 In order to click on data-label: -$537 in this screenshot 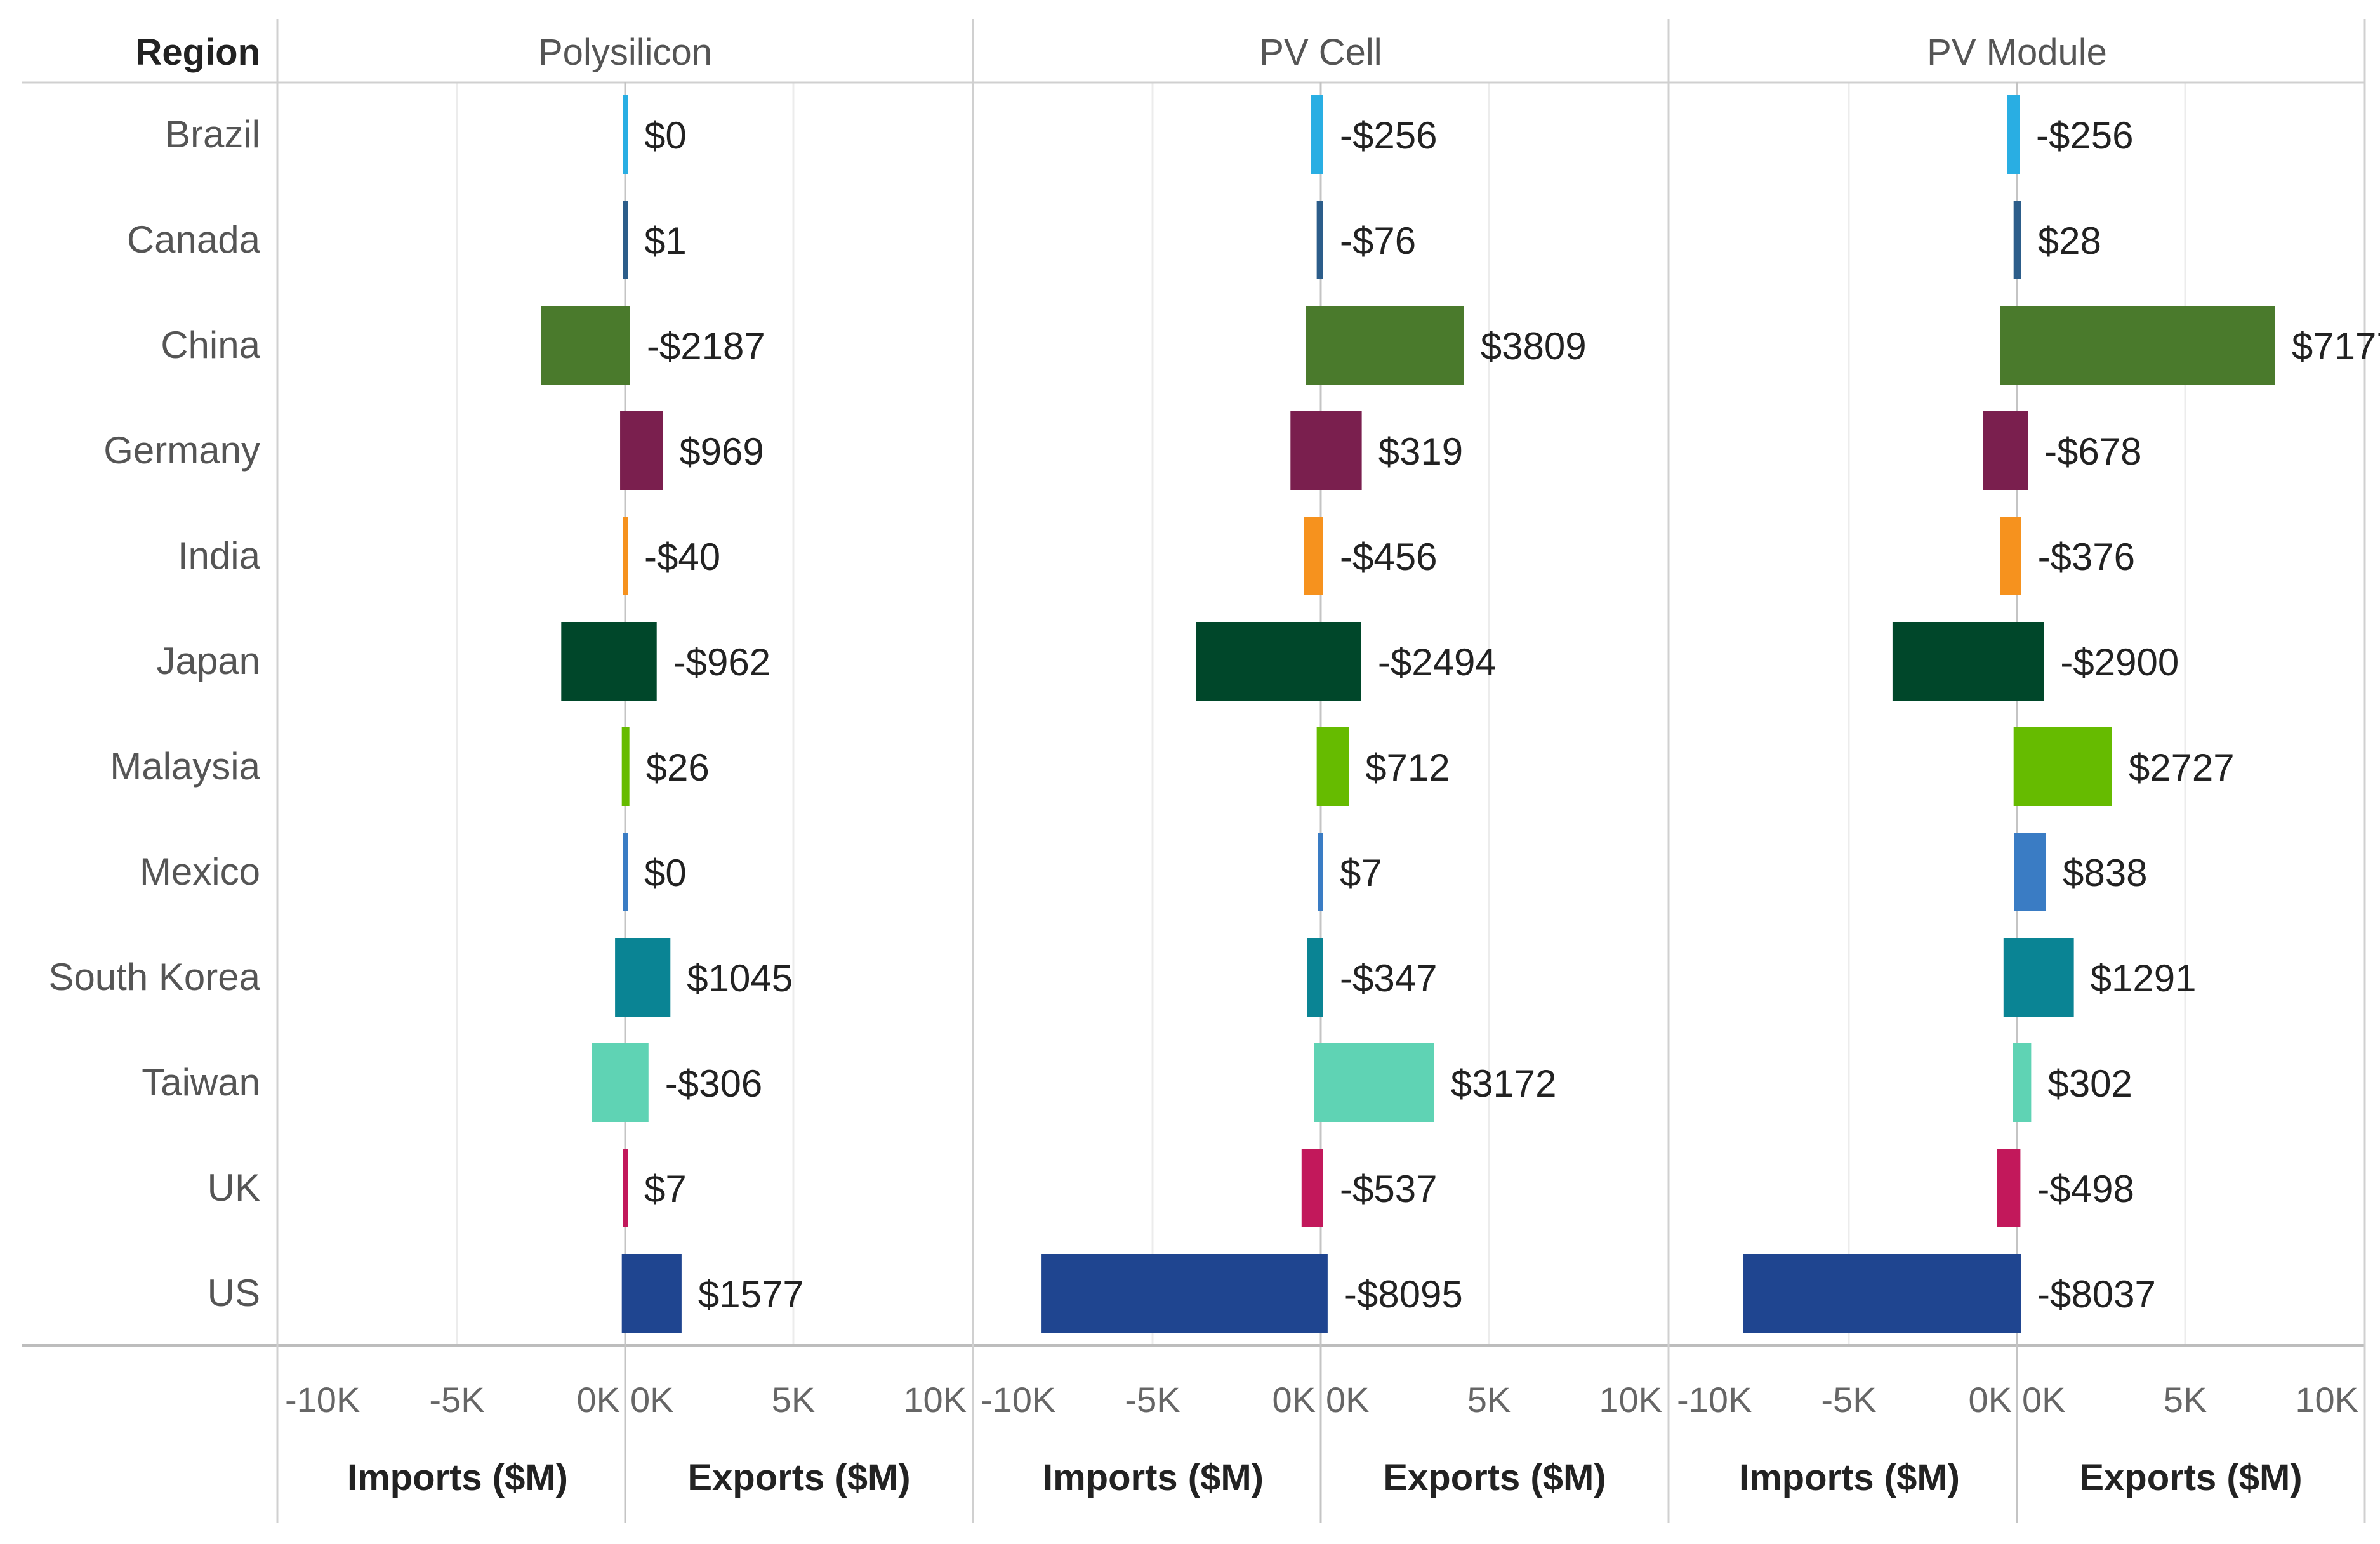, I will do `click(1388, 1189)`.